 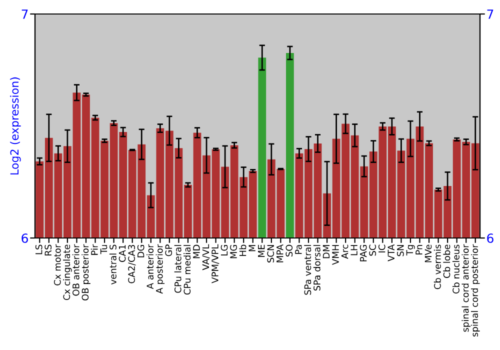 I want to click on x-tick-label: SN, so click(x=400, y=250).